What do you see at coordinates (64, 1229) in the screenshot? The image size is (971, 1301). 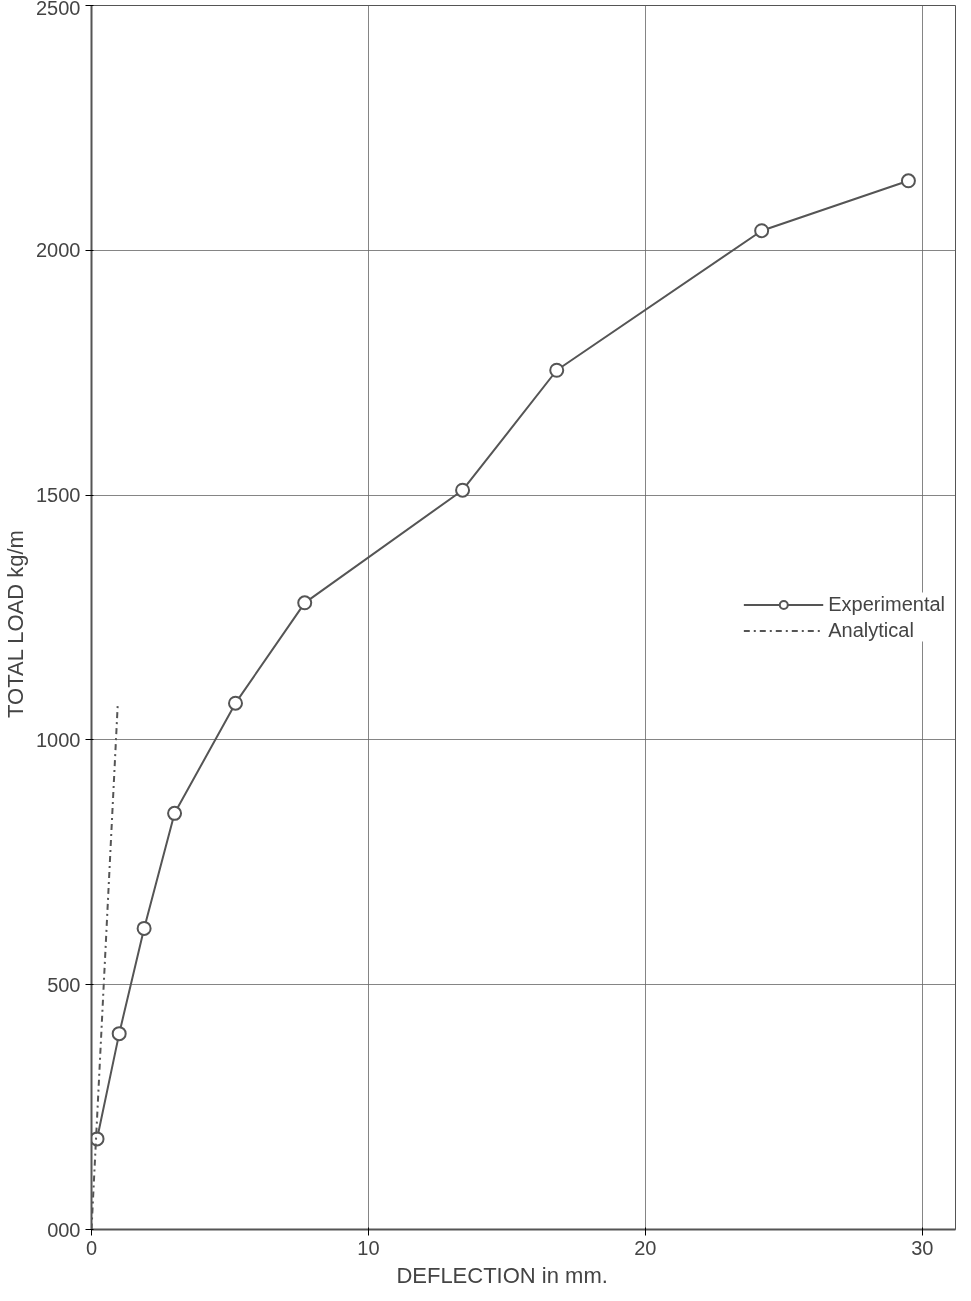 I see `y-tick-label: 000` at bounding box center [64, 1229].